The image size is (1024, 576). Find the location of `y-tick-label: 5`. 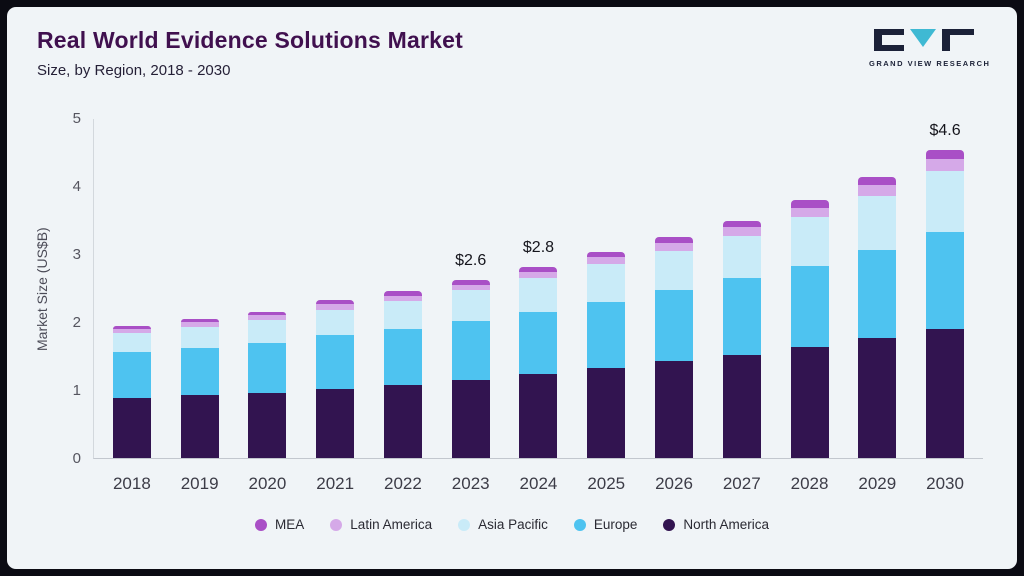

y-tick-label: 5 is located at coordinates (76, 118).